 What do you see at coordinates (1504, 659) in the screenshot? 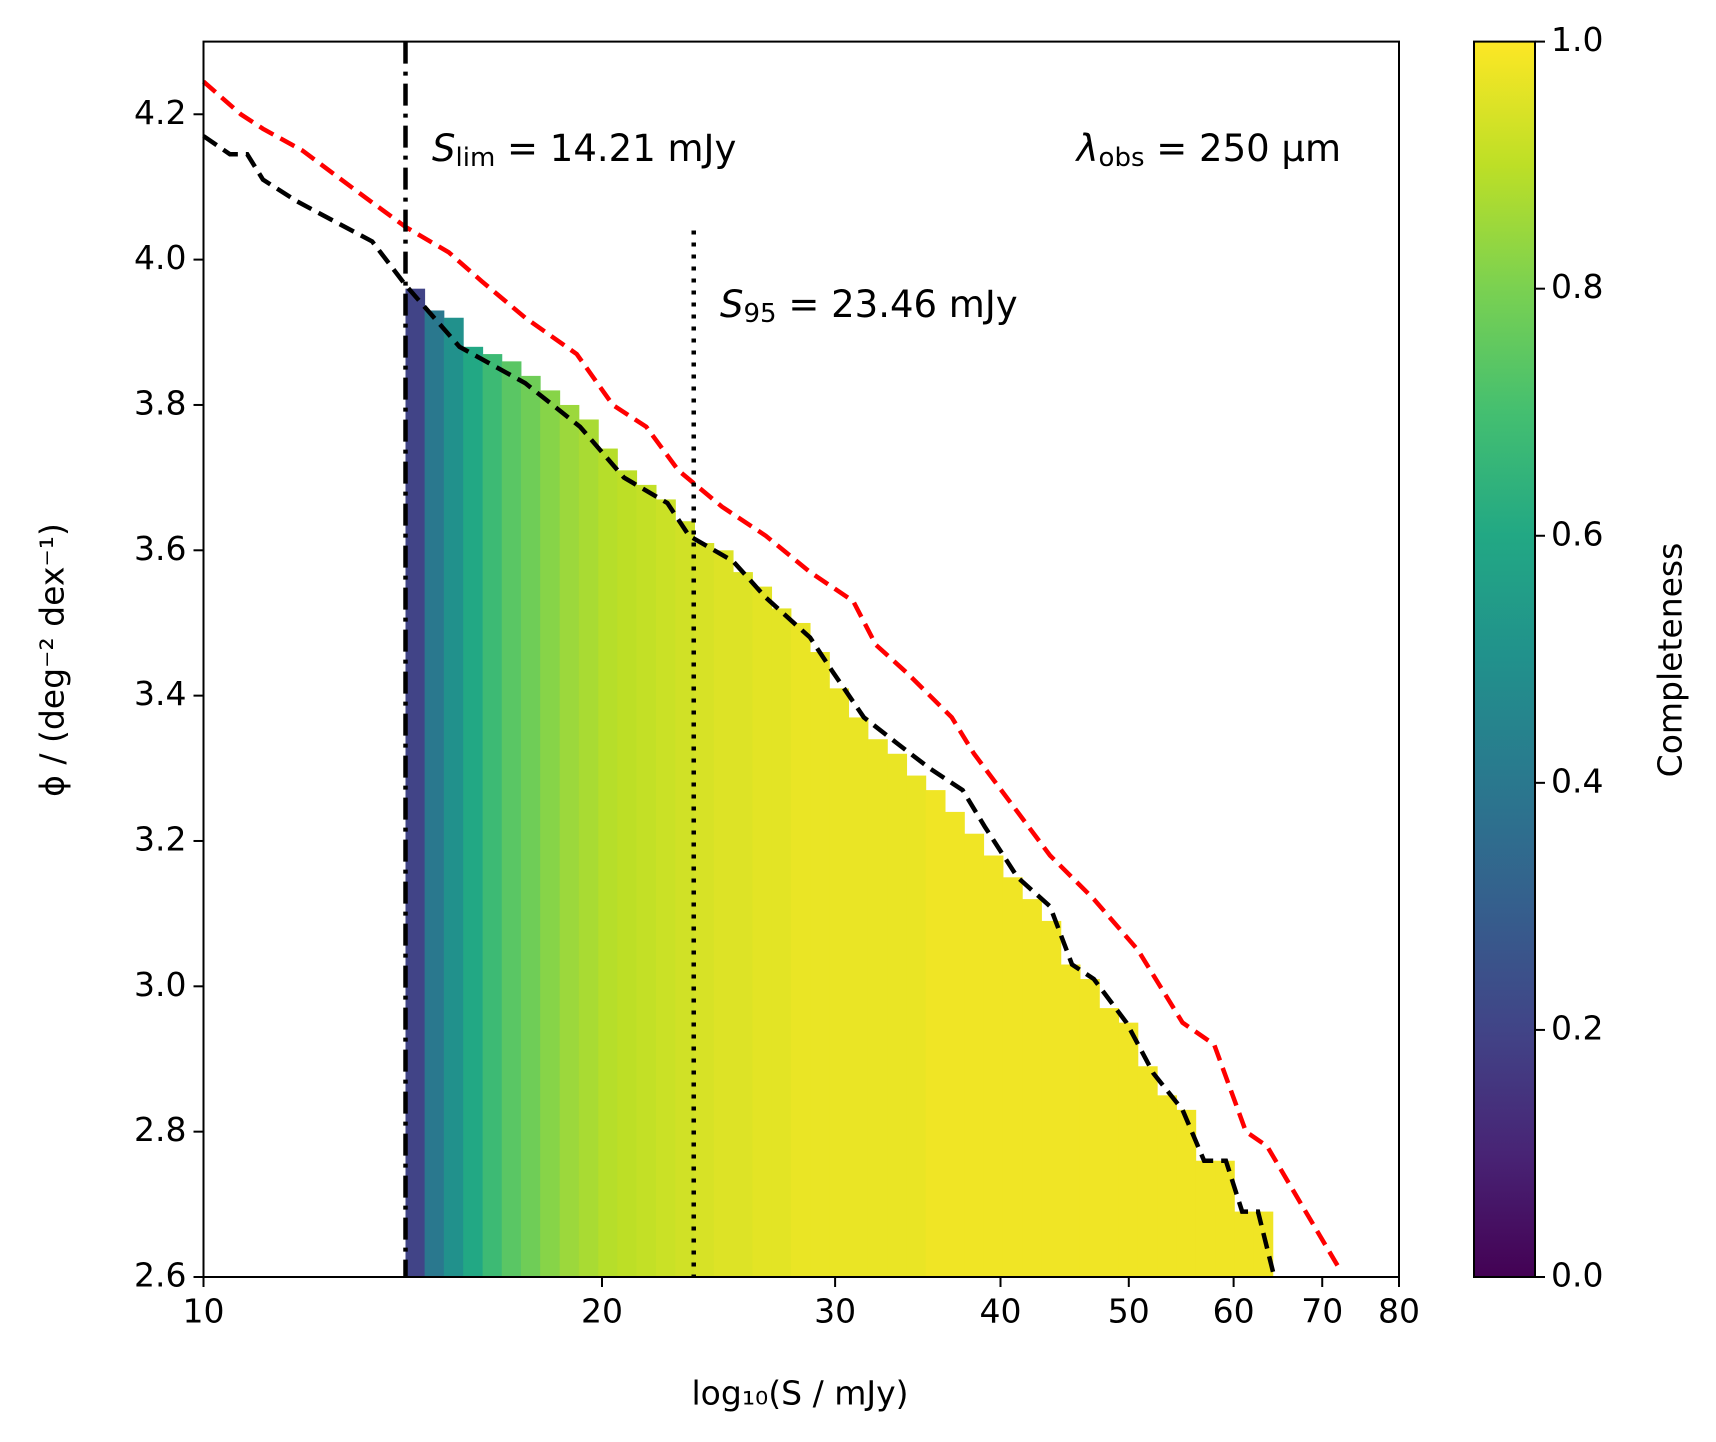
I see `colorbar` at bounding box center [1504, 659].